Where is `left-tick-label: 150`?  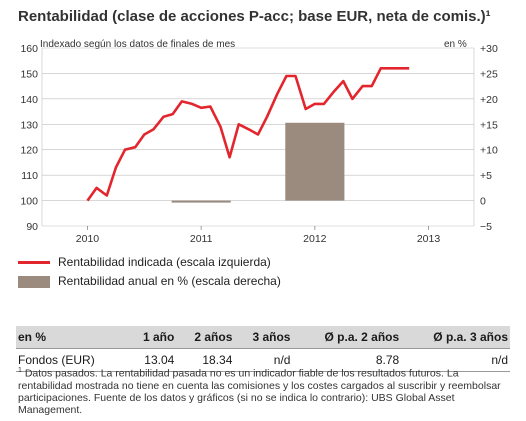 left-tick-label: 150 is located at coordinates (29, 74).